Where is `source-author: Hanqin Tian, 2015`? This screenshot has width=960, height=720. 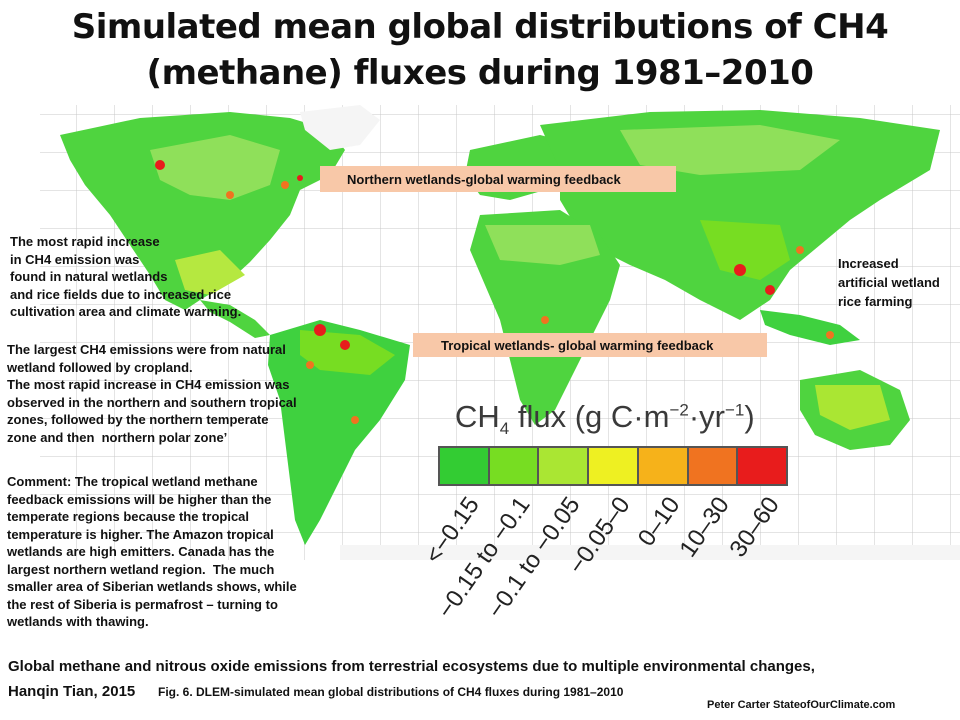 source-author: Hanqin Tian, 2015 is located at coordinates (72, 691).